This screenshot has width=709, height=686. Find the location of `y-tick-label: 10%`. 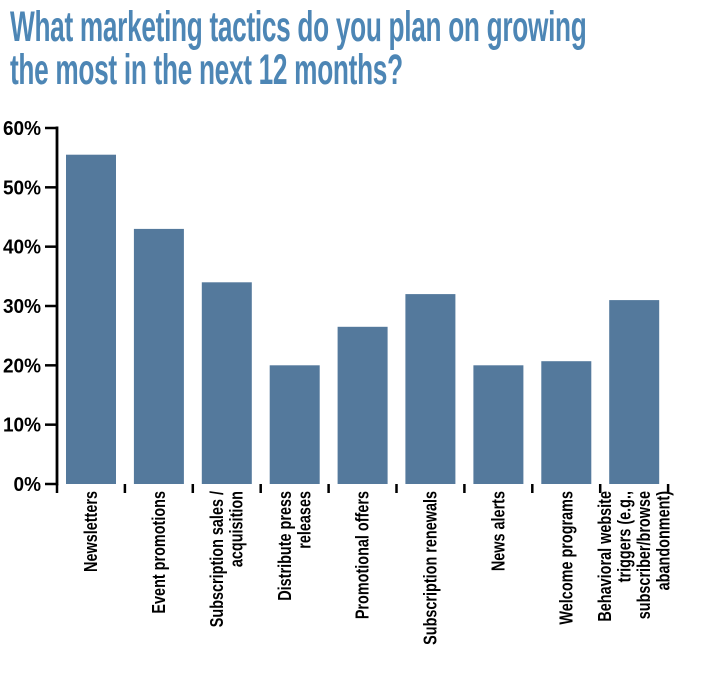

y-tick-label: 10% is located at coordinates (22, 425).